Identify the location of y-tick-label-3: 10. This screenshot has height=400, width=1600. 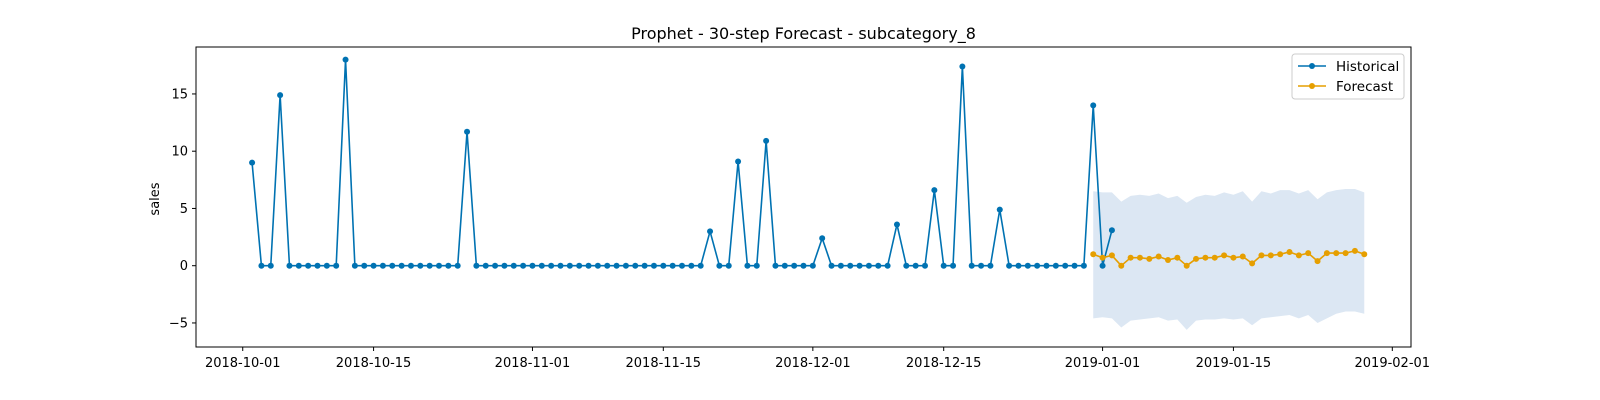
(179, 152).